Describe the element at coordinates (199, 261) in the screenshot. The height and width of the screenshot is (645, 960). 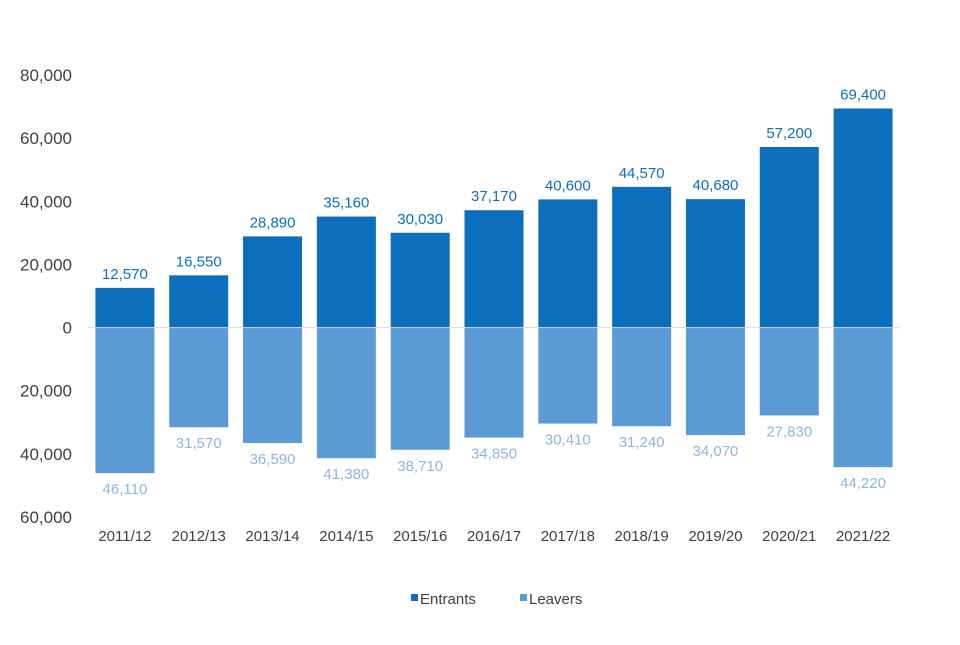
I see `entrants-data-label: 16,550` at that location.